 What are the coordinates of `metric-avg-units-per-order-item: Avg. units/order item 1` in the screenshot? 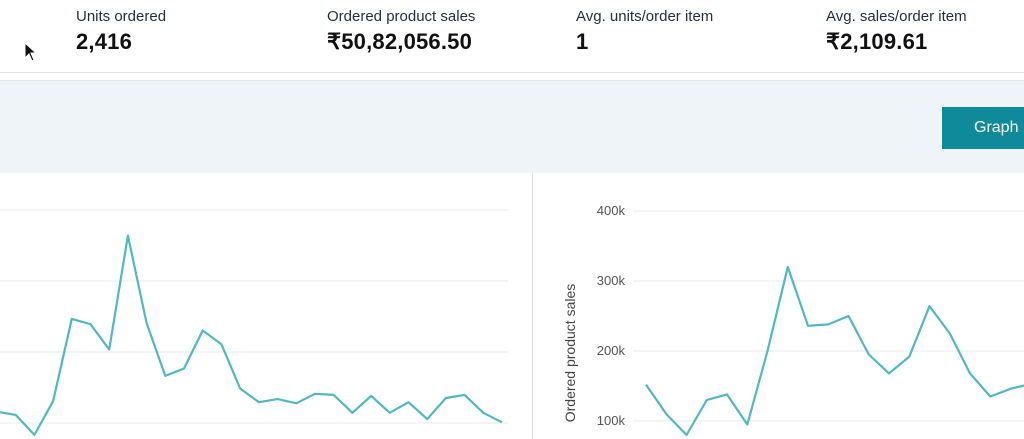 It's located at (644, 31).